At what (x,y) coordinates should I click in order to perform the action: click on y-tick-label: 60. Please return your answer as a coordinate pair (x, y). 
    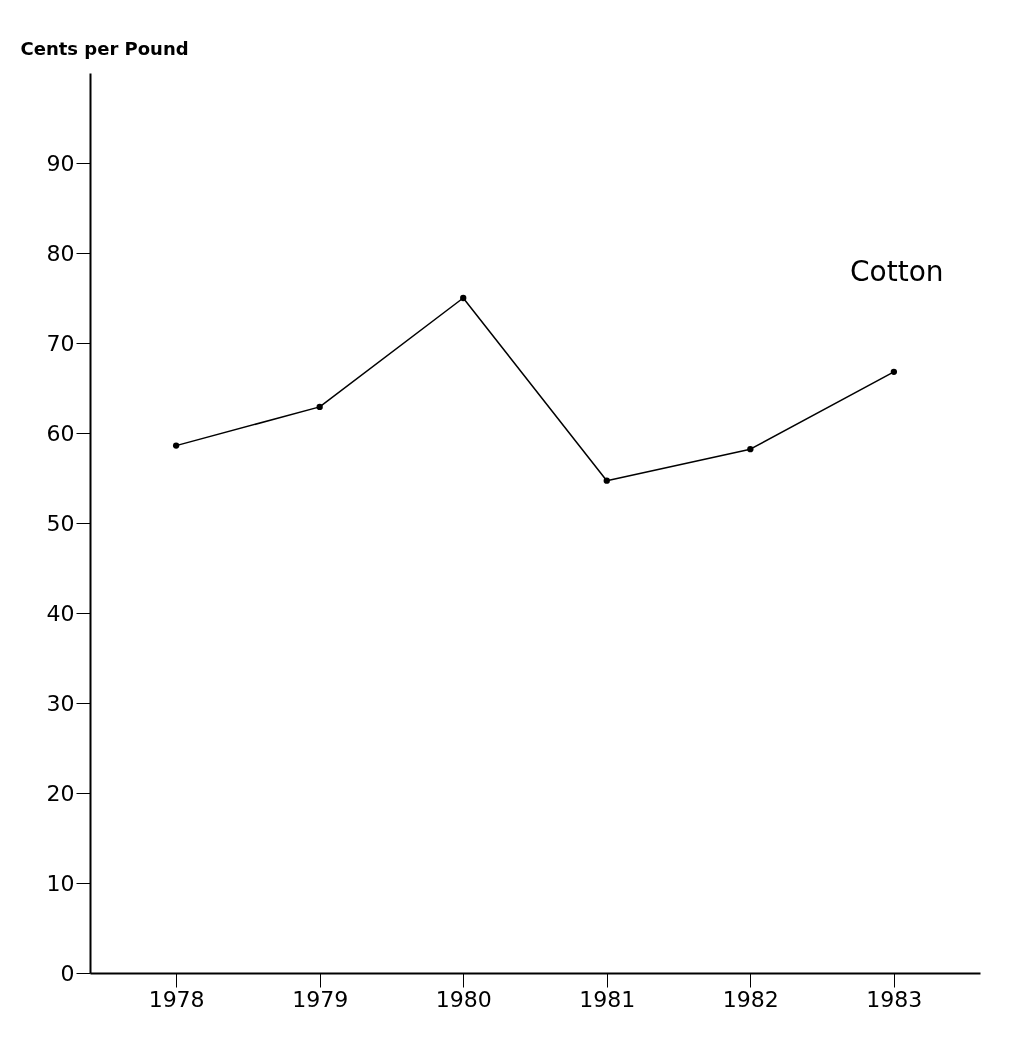
    Looking at the image, I should click on (60, 433).